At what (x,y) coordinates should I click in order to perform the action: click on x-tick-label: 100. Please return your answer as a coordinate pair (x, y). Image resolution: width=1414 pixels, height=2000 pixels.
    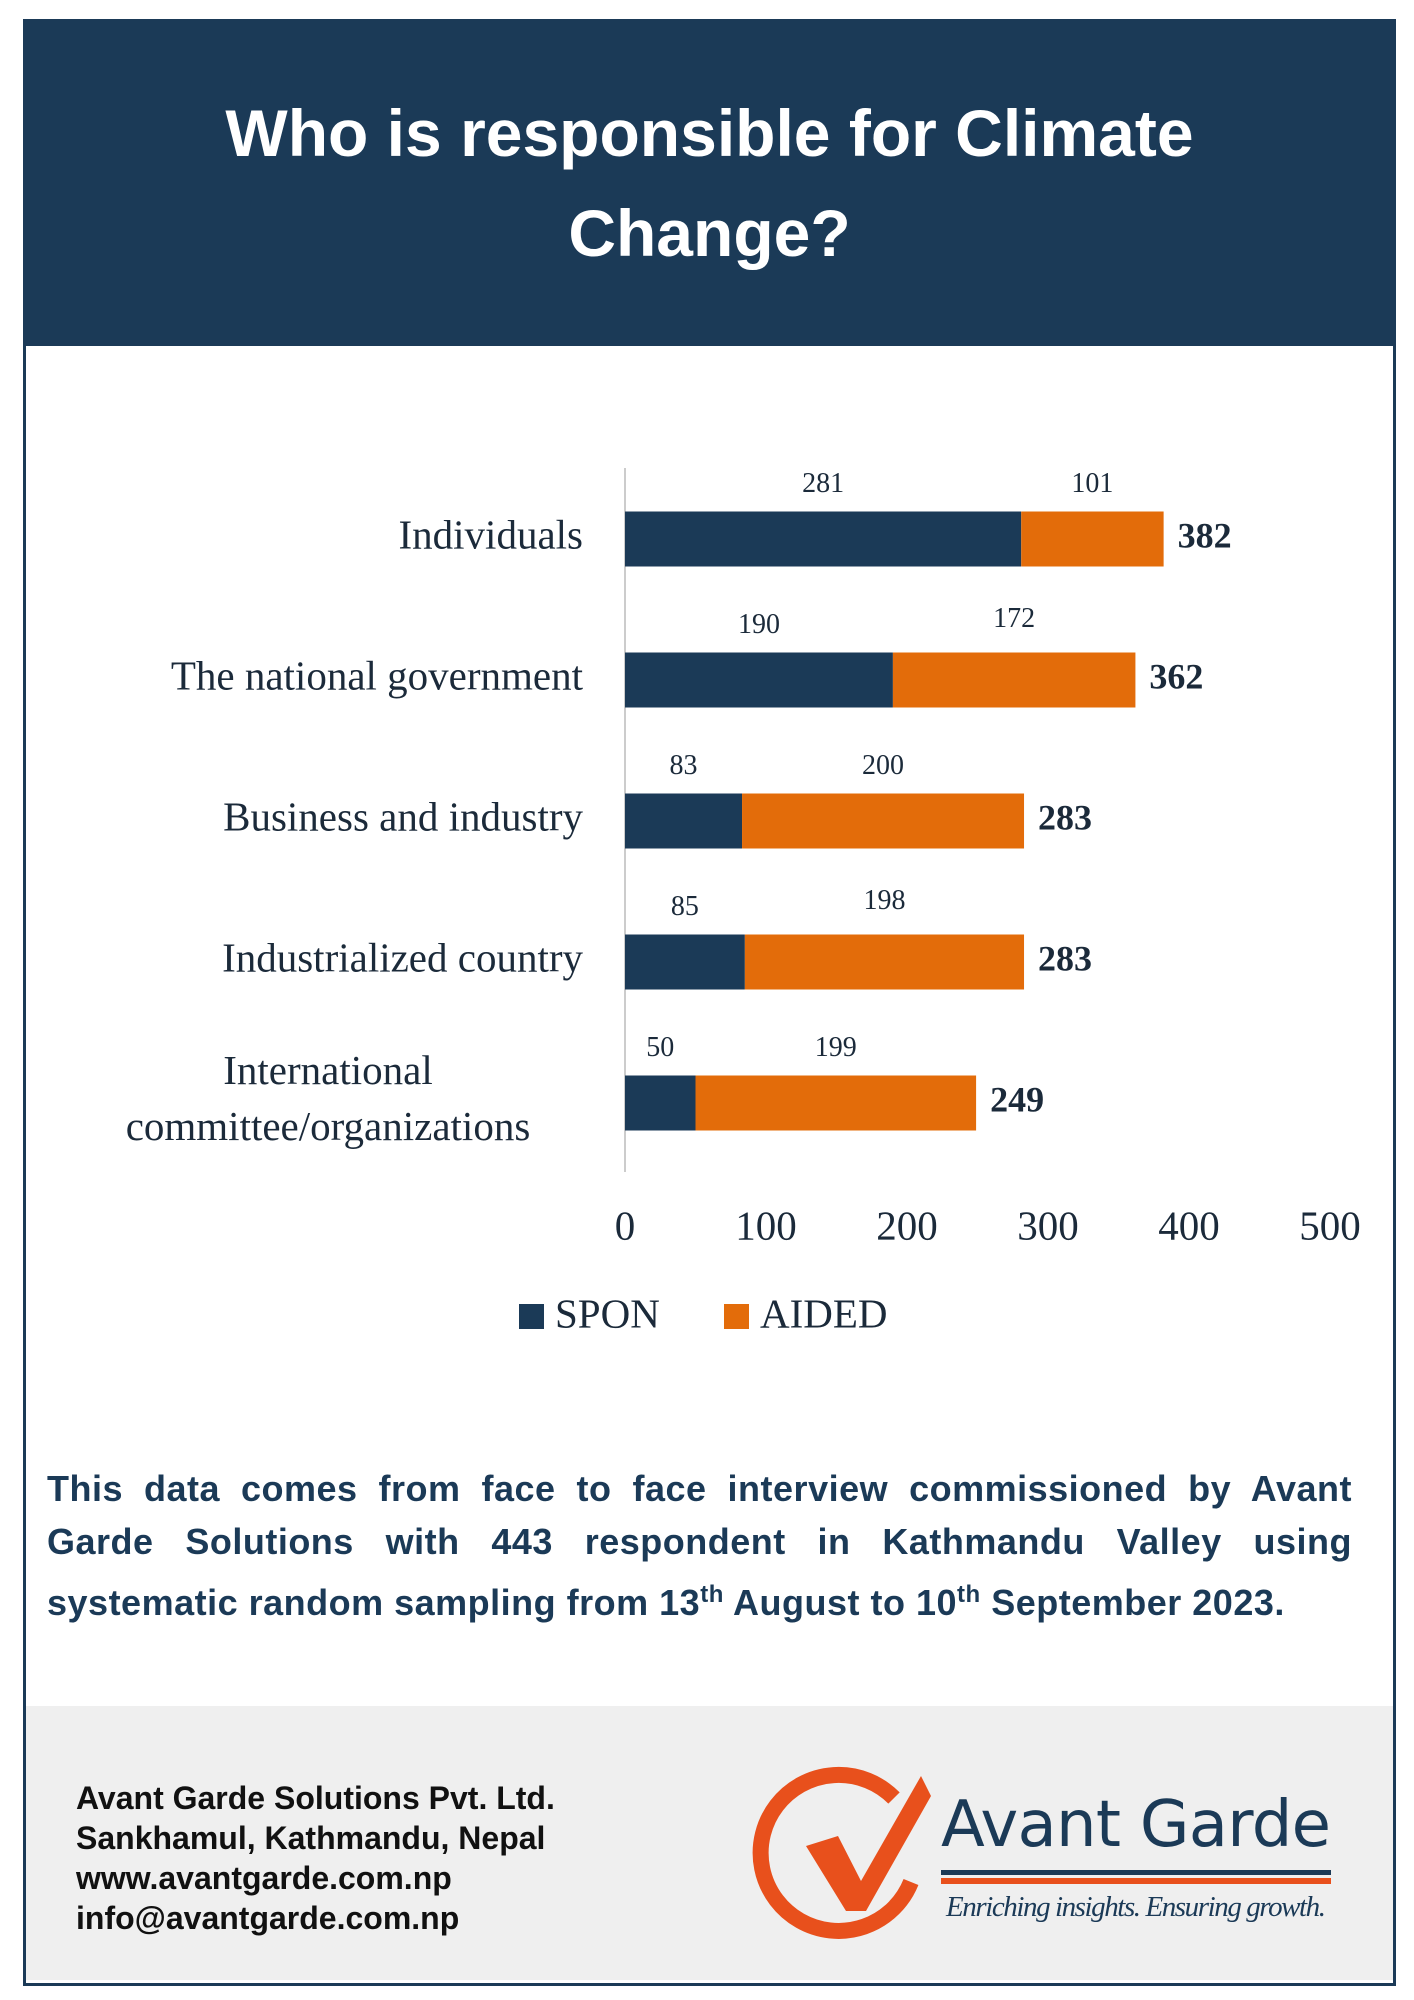
    Looking at the image, I should click on (766, 1225).